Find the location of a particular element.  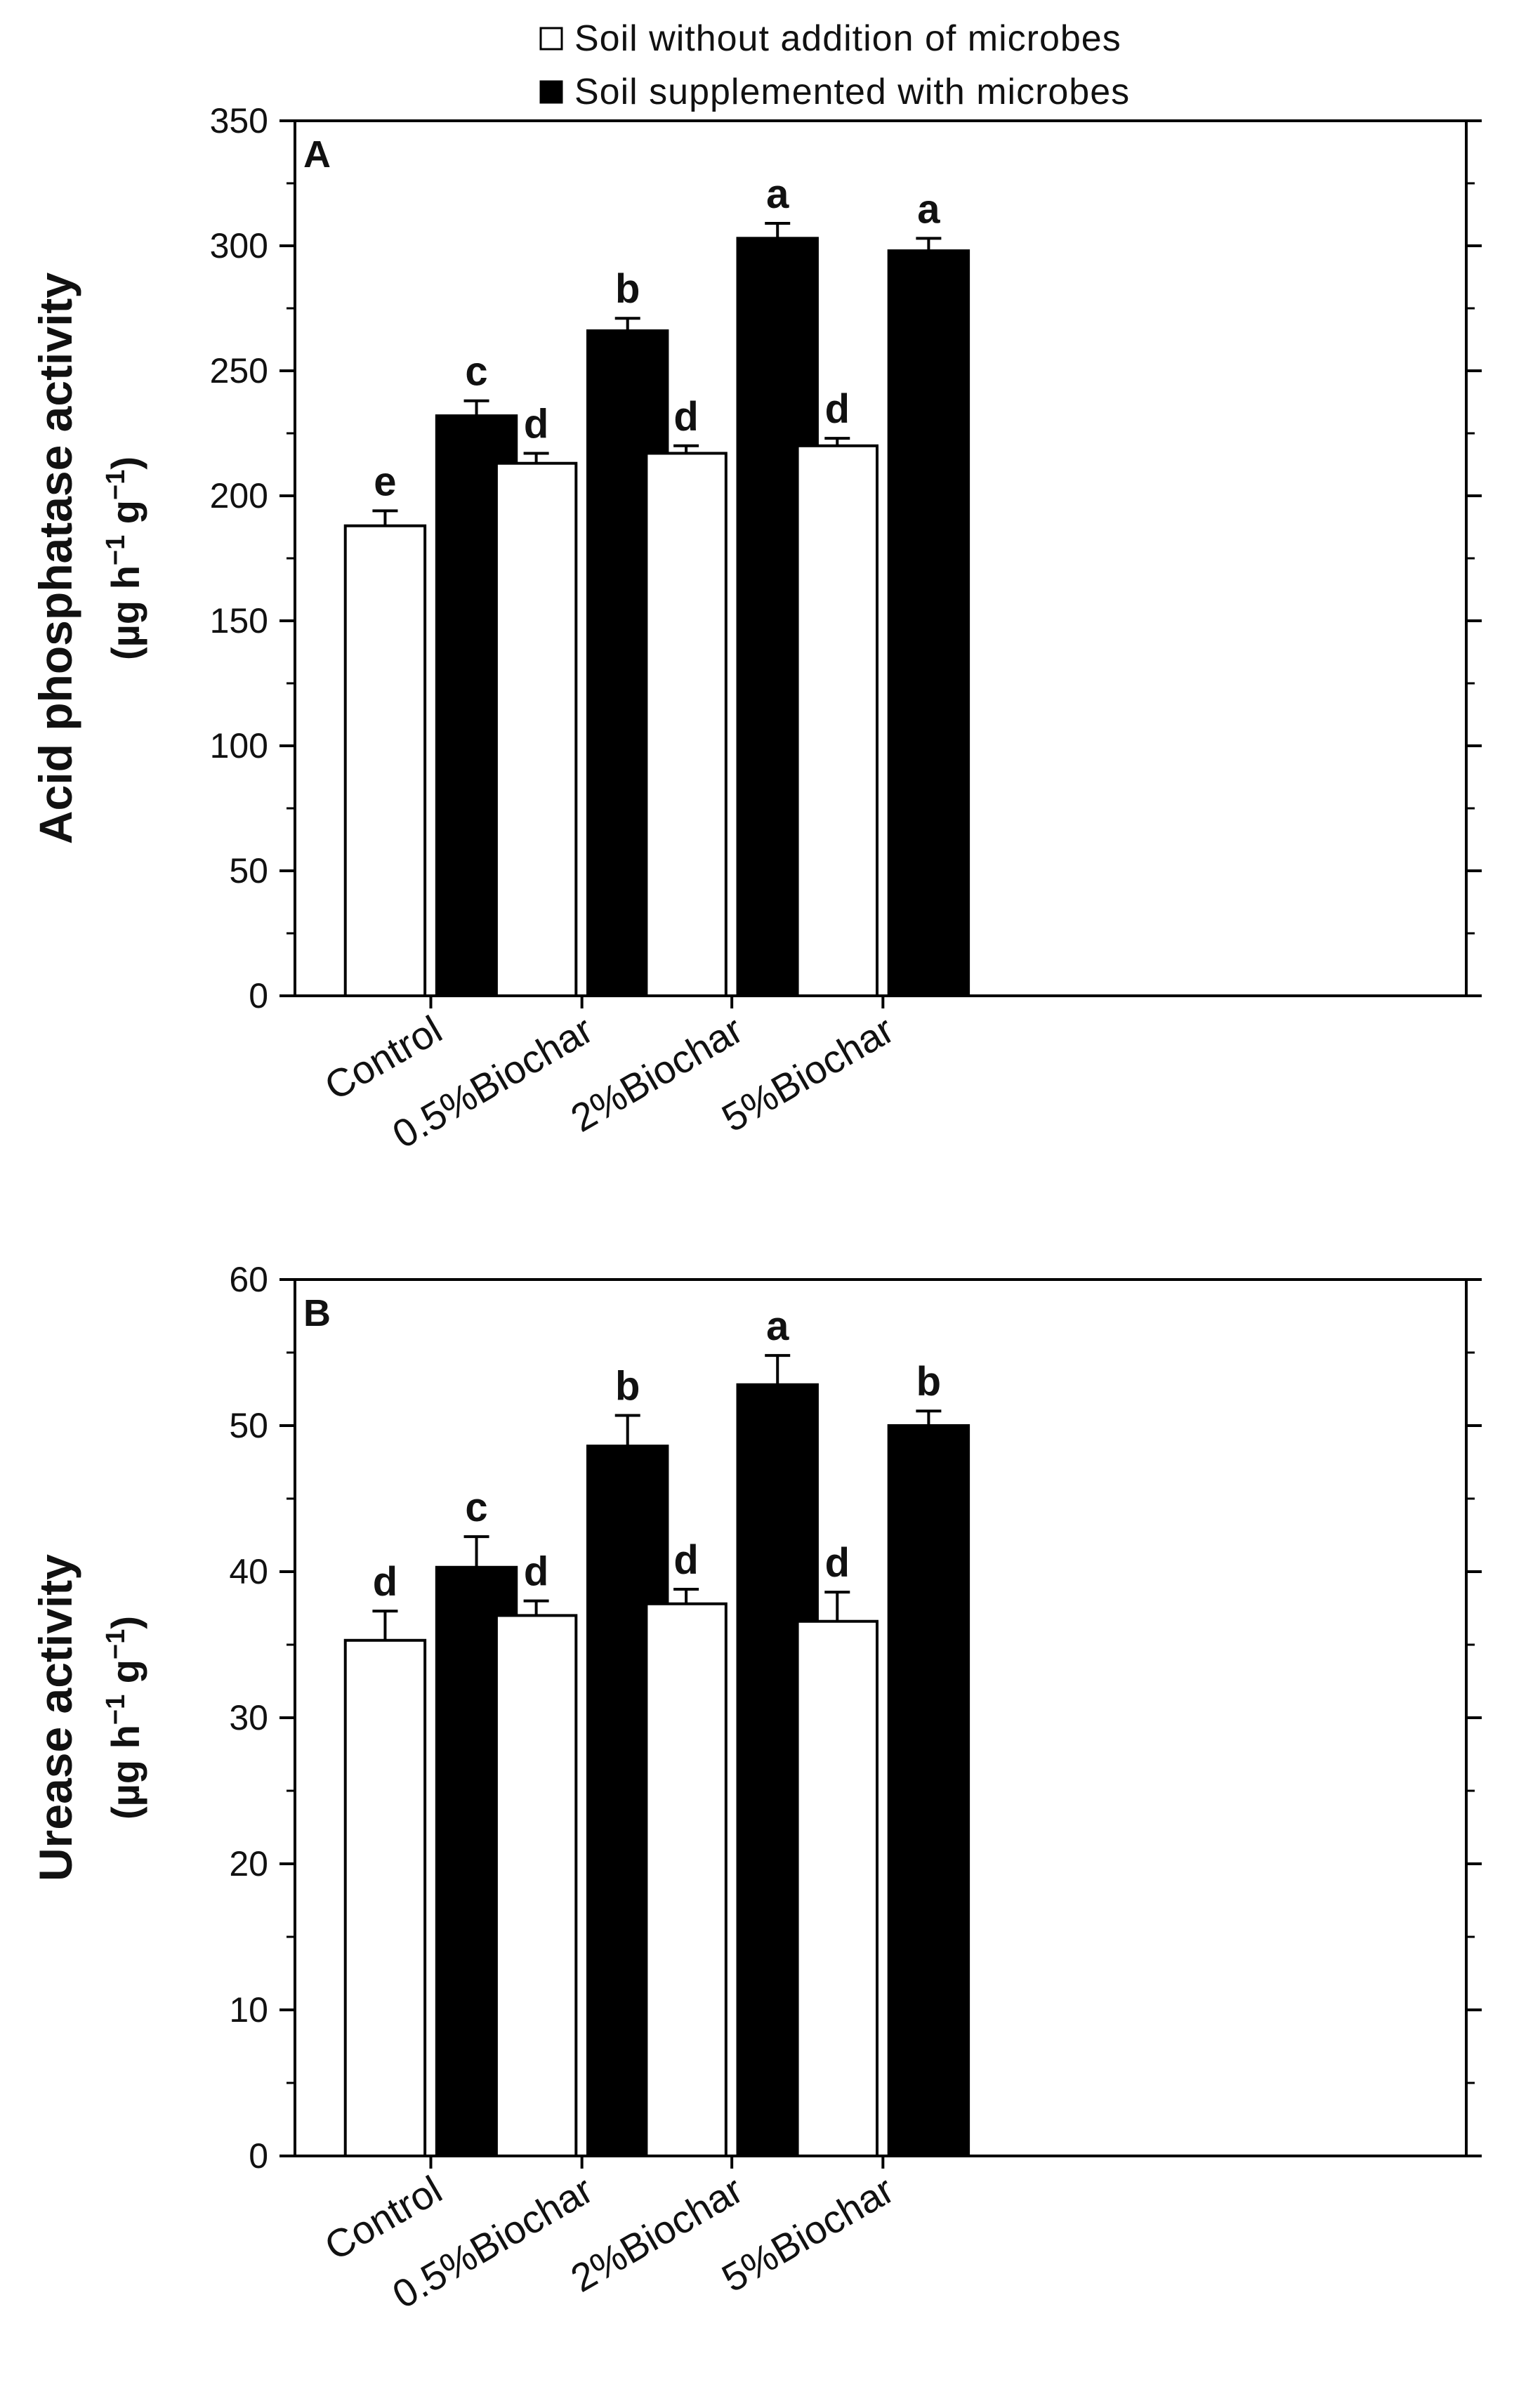

y-tick-label: 20 is located at coordinates (249, 1863).